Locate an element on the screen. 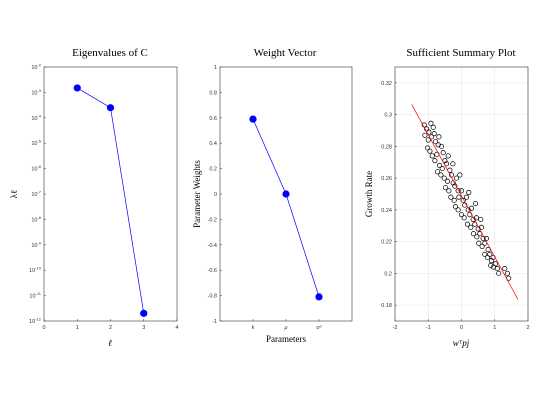 This screenshot has width=550, height=400. y-tick-label: 0.28 is located at coordinates (386, 147).